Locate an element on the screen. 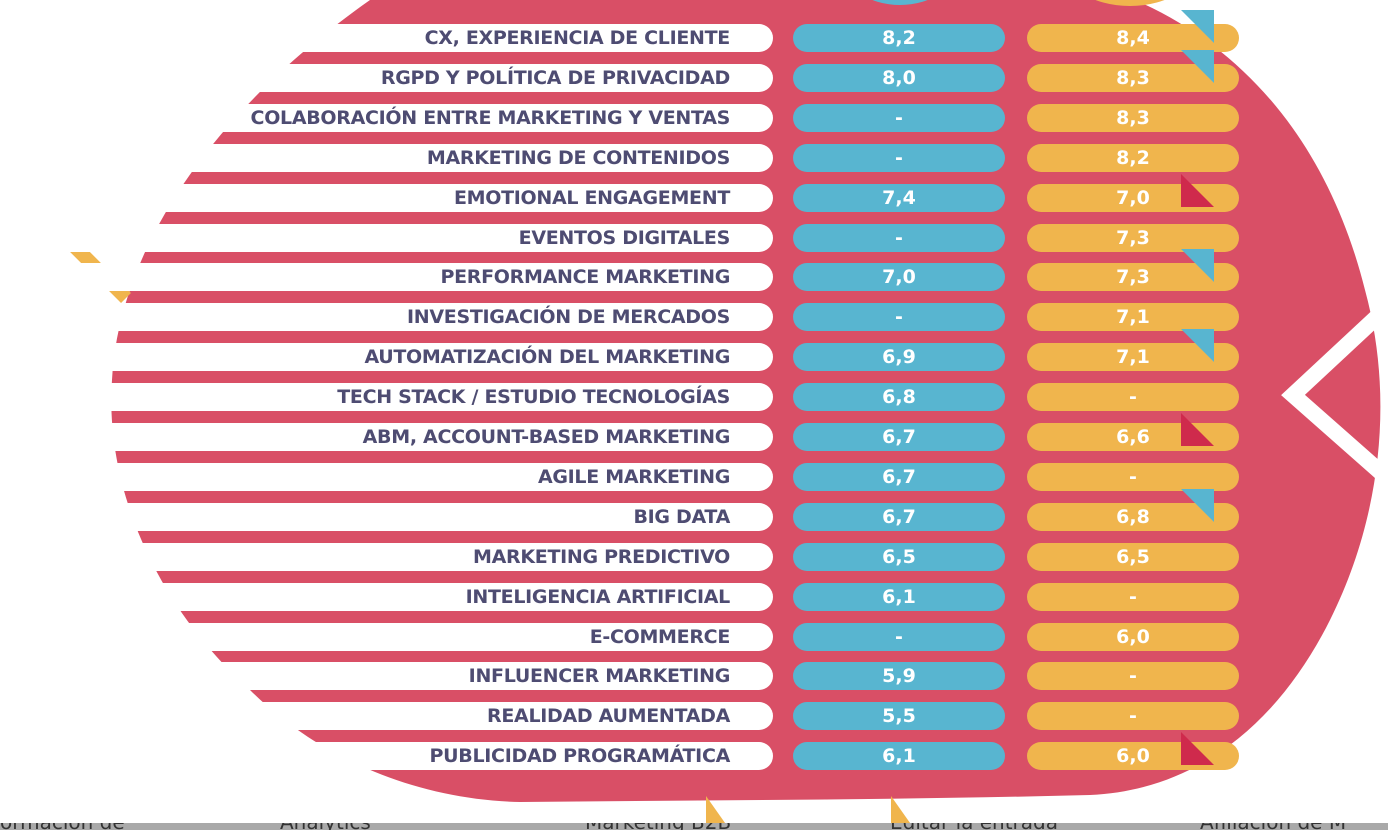  browser-tab: Marketing B2B is located at coordinates (658, 826).